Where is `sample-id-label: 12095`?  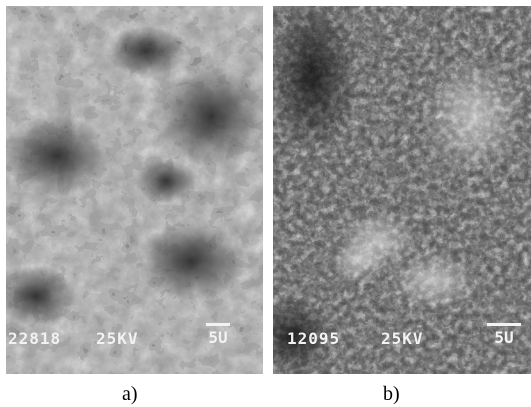 sample-id-label: 12095 is located at coordinates (314, 338).